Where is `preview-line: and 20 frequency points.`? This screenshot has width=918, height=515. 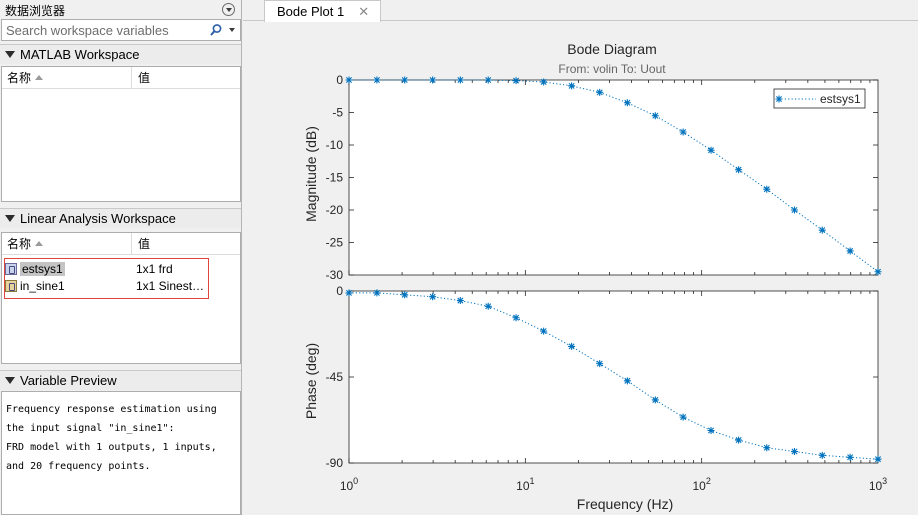
preview-line: and 20 frequency points. is located at coordinates (78, 466).